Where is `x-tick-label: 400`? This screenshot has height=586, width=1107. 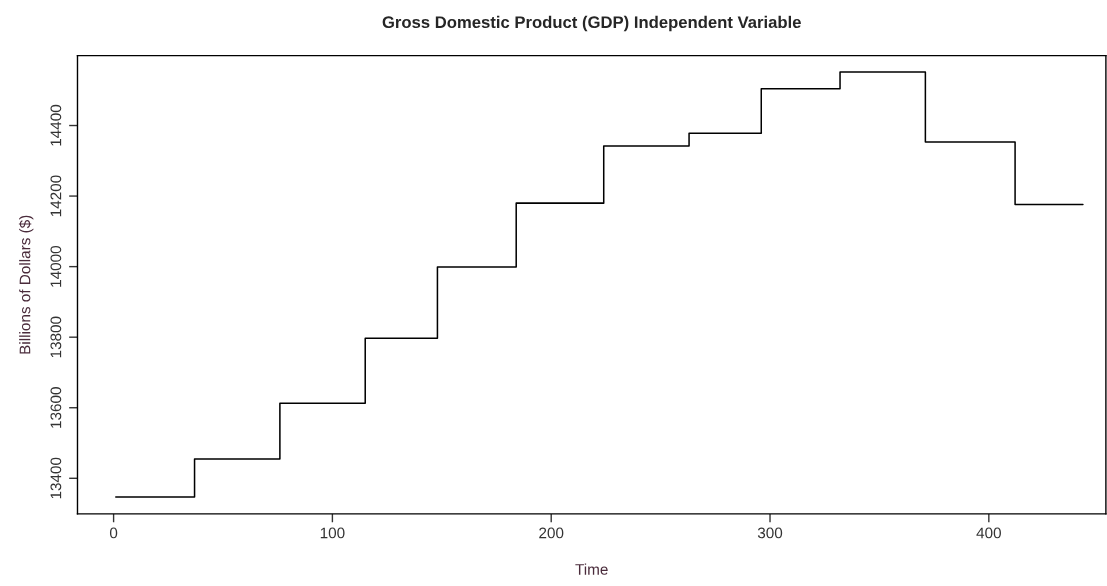
x-tick-label: 400 is located at coordinates (988, 533).